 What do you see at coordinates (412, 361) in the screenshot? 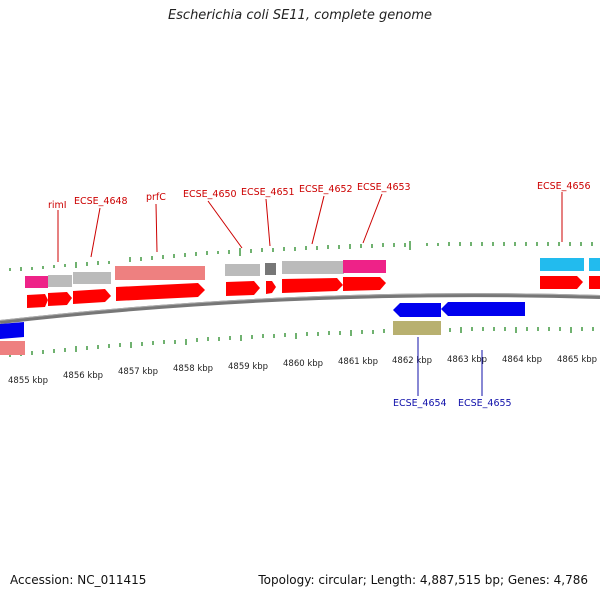
I see `axis-label: 4862 kbp` at bounding box center [412, 361].